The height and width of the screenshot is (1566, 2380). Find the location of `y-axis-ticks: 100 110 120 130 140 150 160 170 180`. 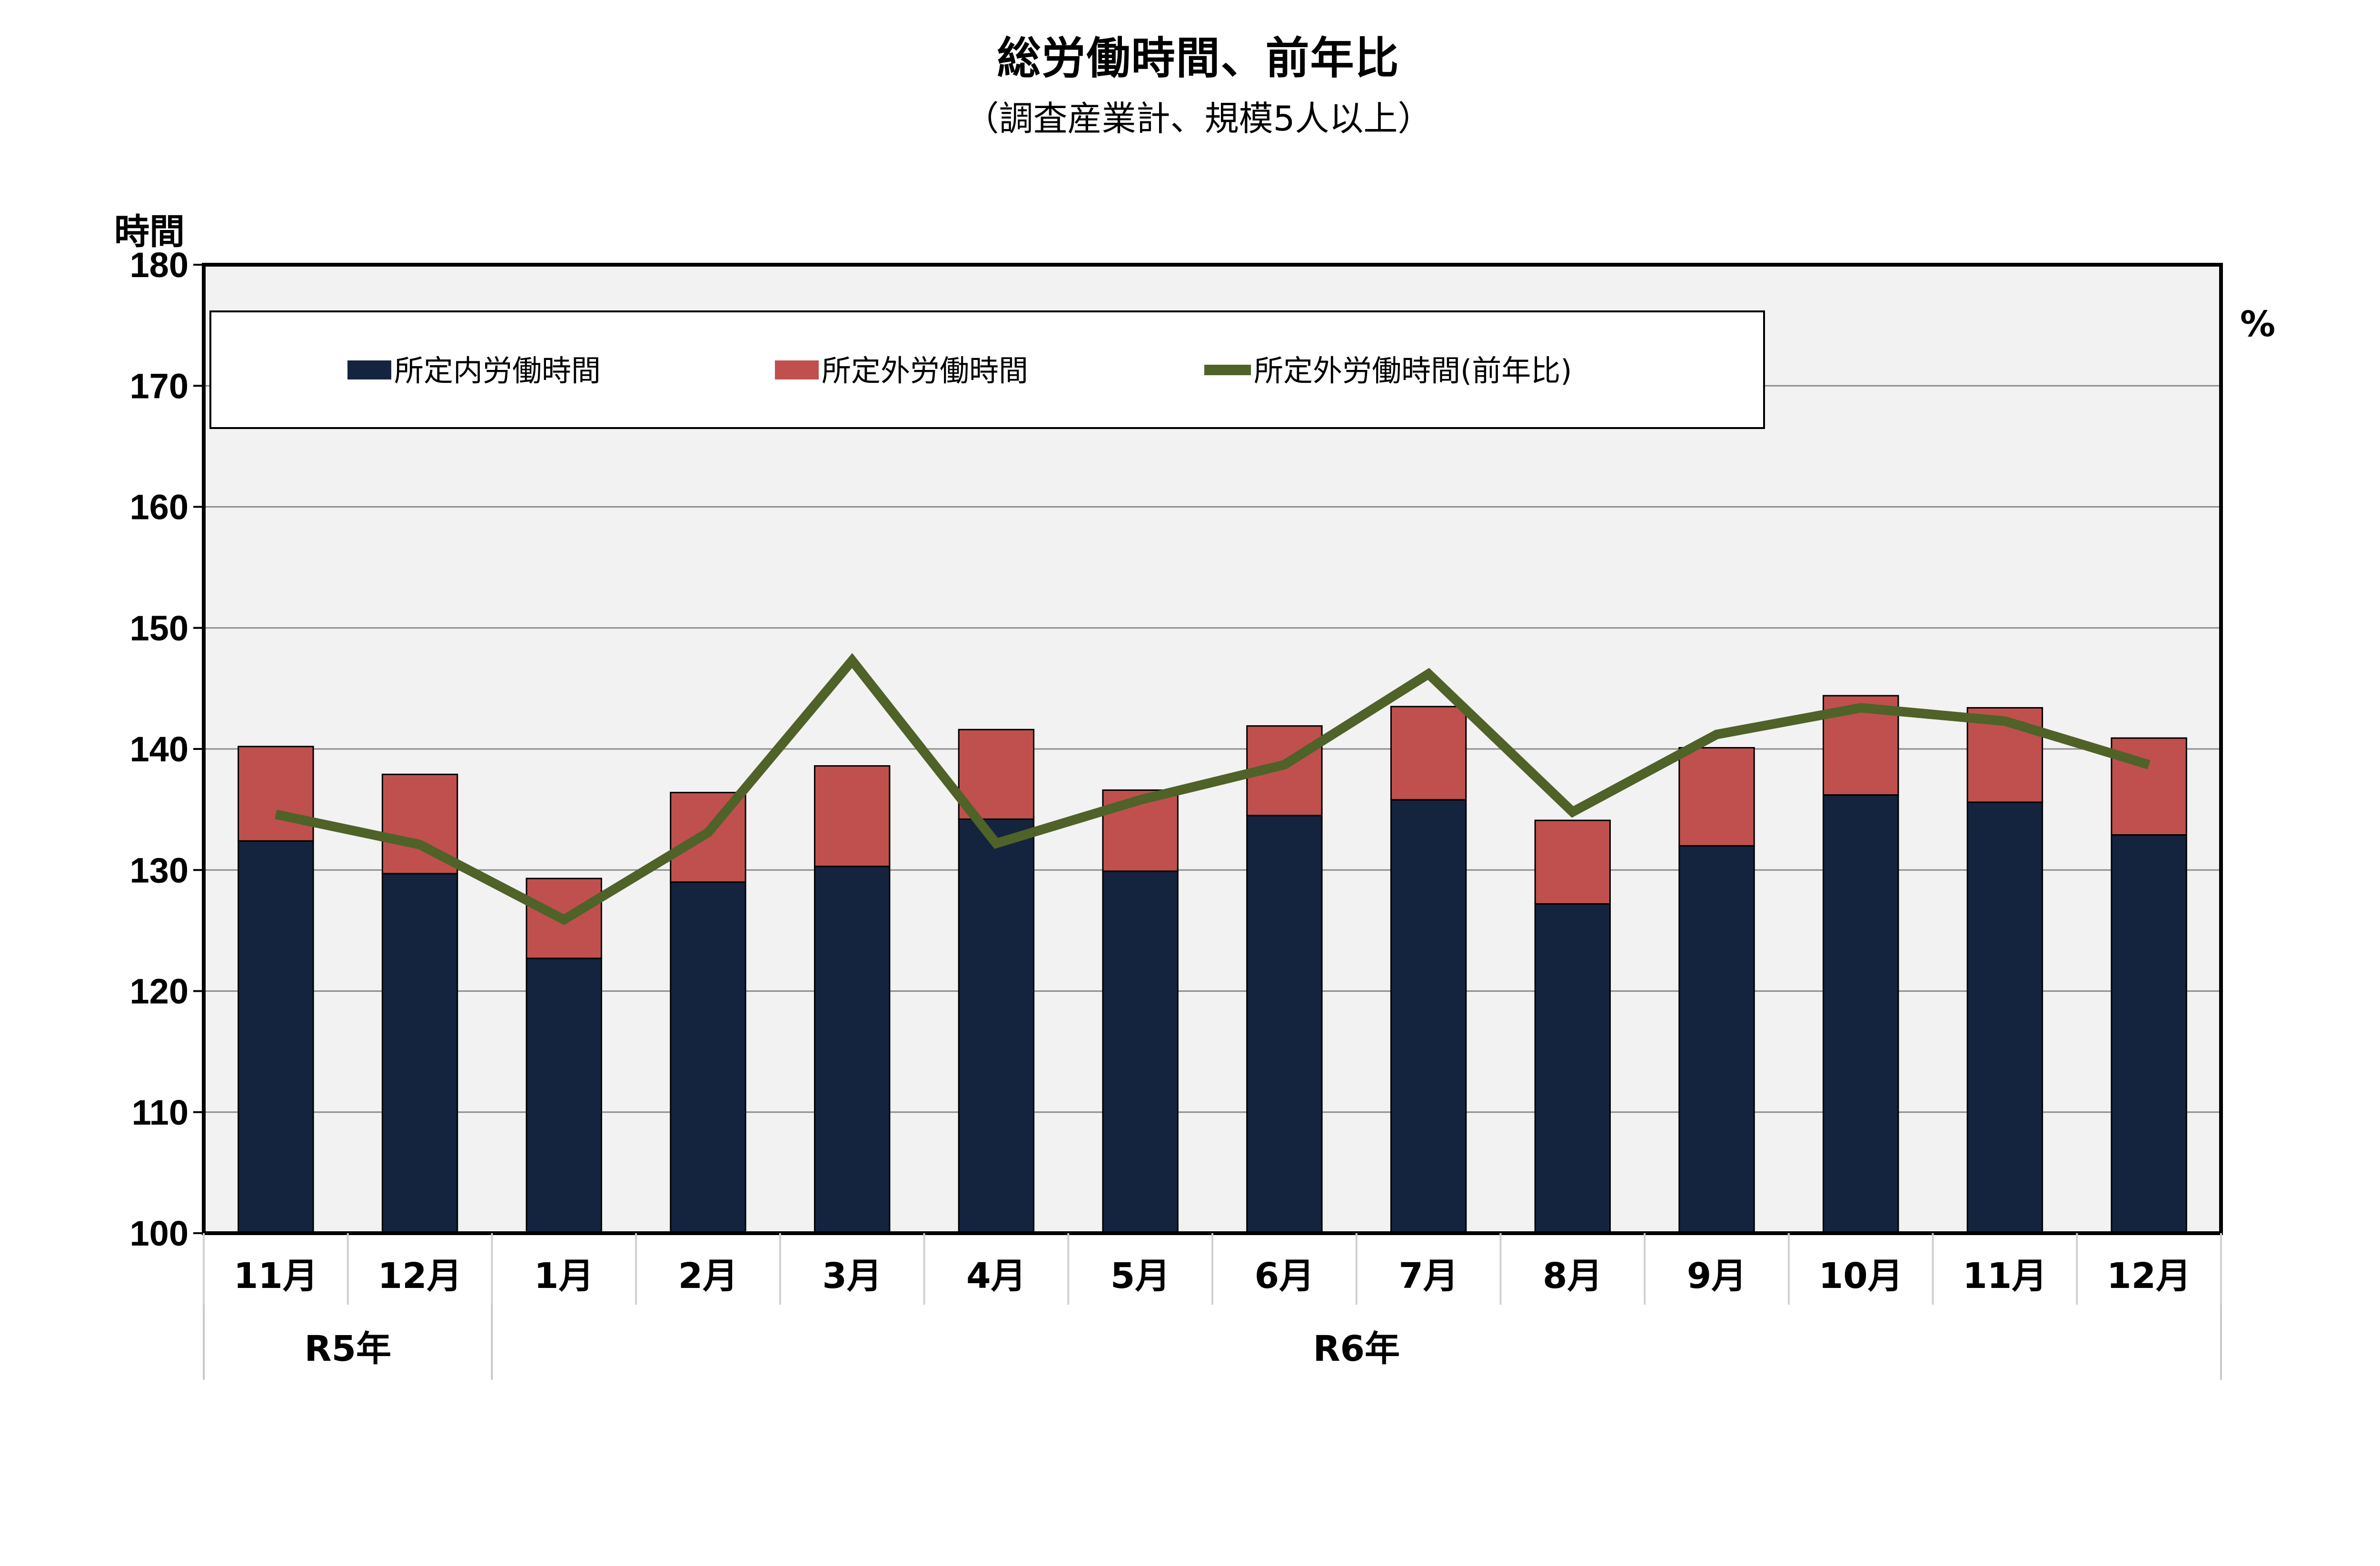

y-axis-ticks: 100 110 120 130 140 150 160 170 180 is located at coordinates (167, 749).